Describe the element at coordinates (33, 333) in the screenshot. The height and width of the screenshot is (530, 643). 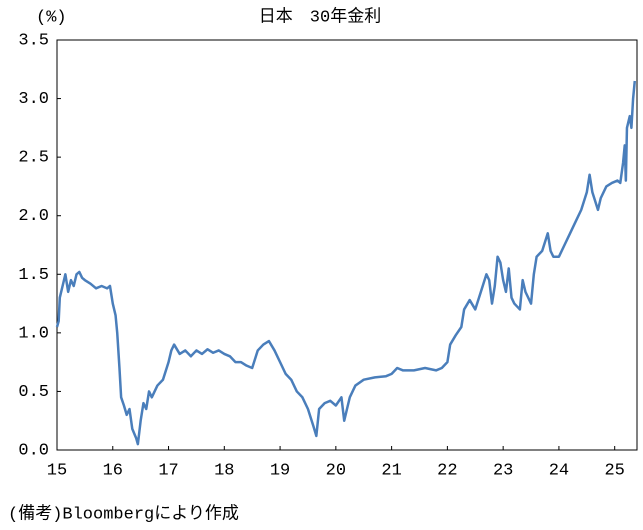
I see `y-tick-label: 1.0` at that location.